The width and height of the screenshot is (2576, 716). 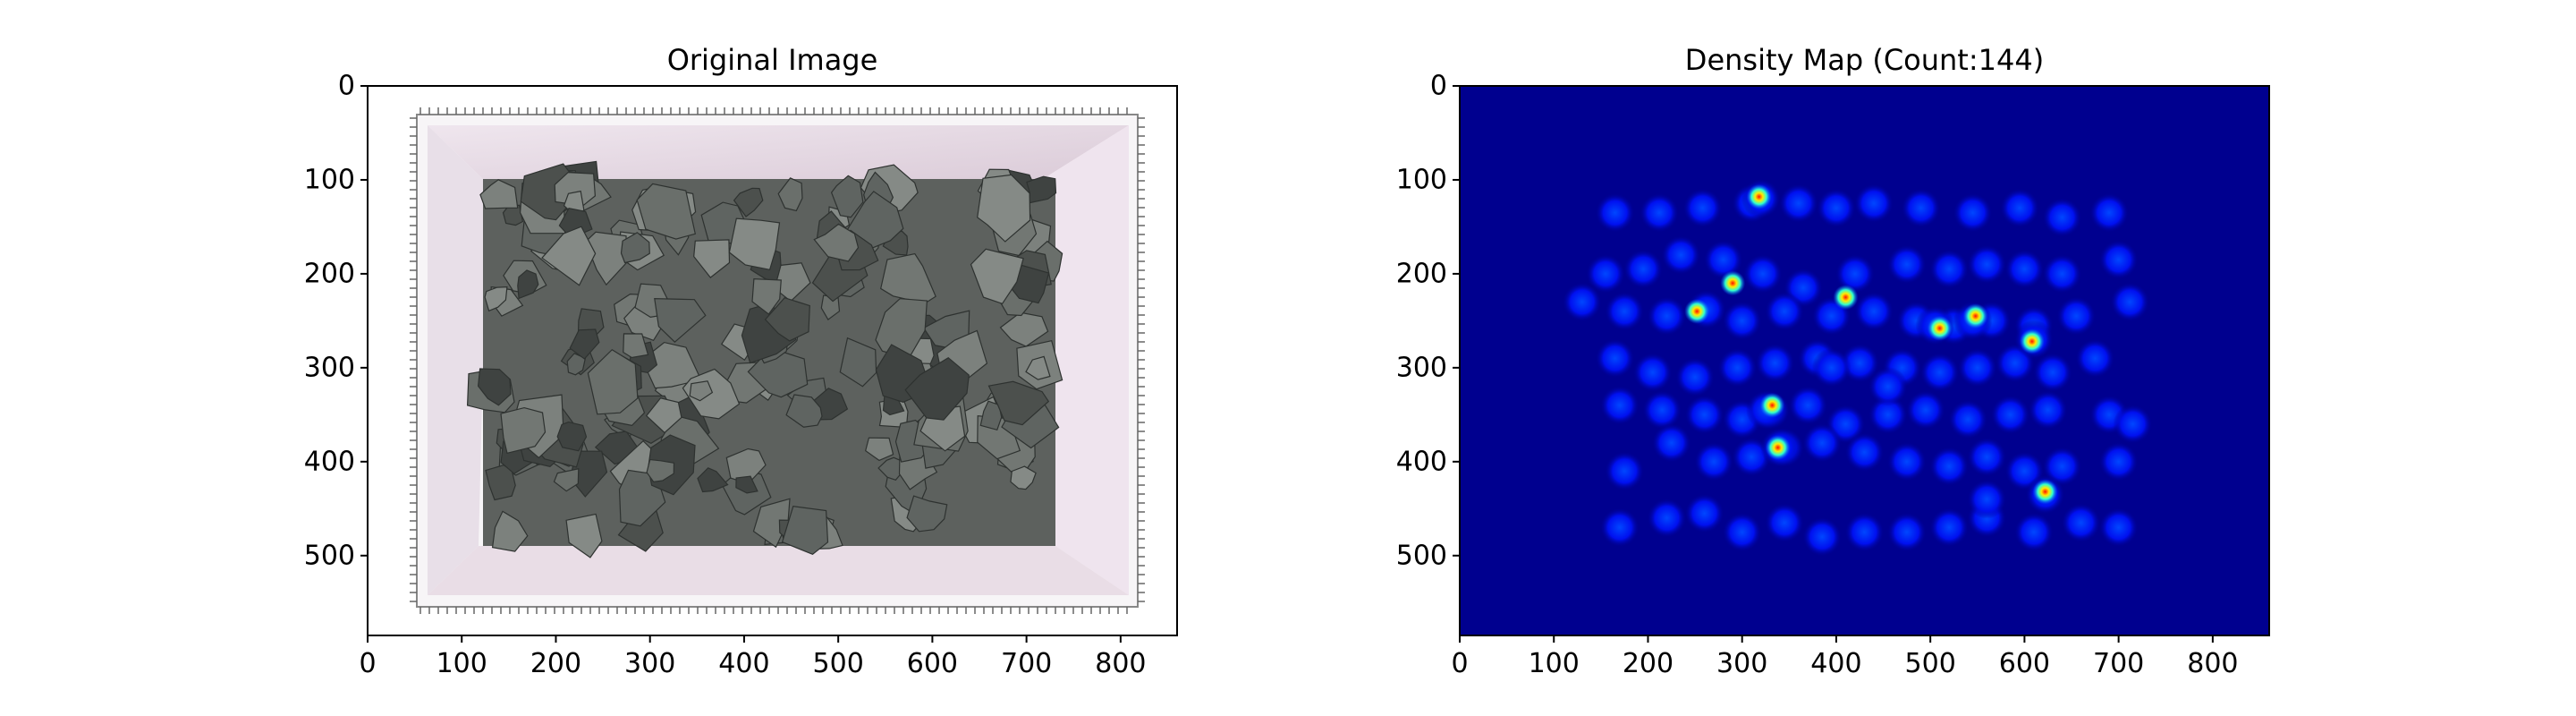 What do you see at coordinates (1930, 663) in the screenshot?
I see `x-tick-label: 500` at bounding box center [1930, 663].